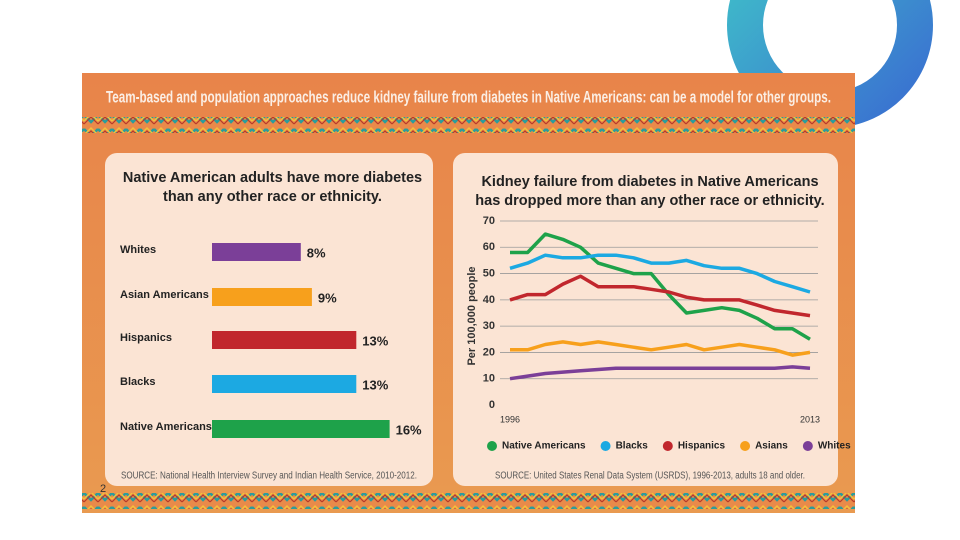 This screenshot has height=540, width=960. What do you see at coordinates (489, 326) in the screenshot?
I see `y-tick-label: 30` at bounding box center [489, 326].